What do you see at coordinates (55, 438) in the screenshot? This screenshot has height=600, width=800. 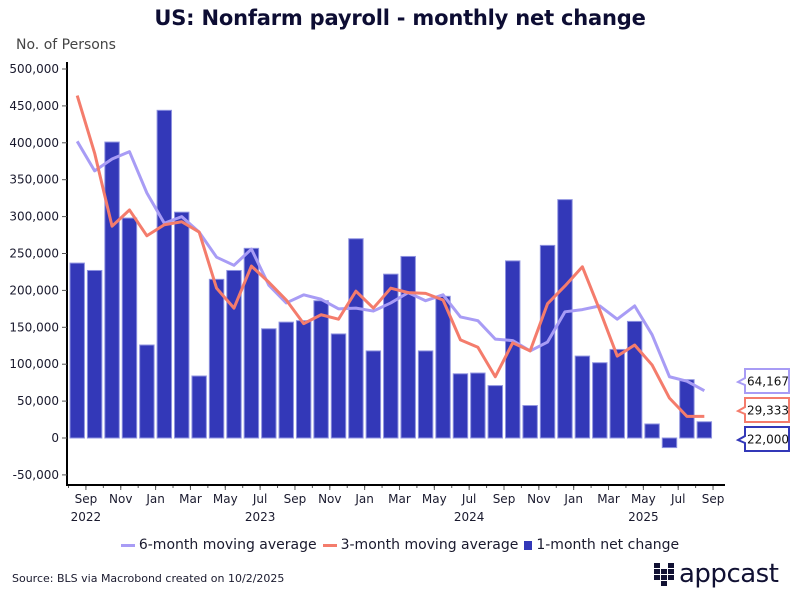 I see `y-tick-label: 0` at bounding box center [55, 438].